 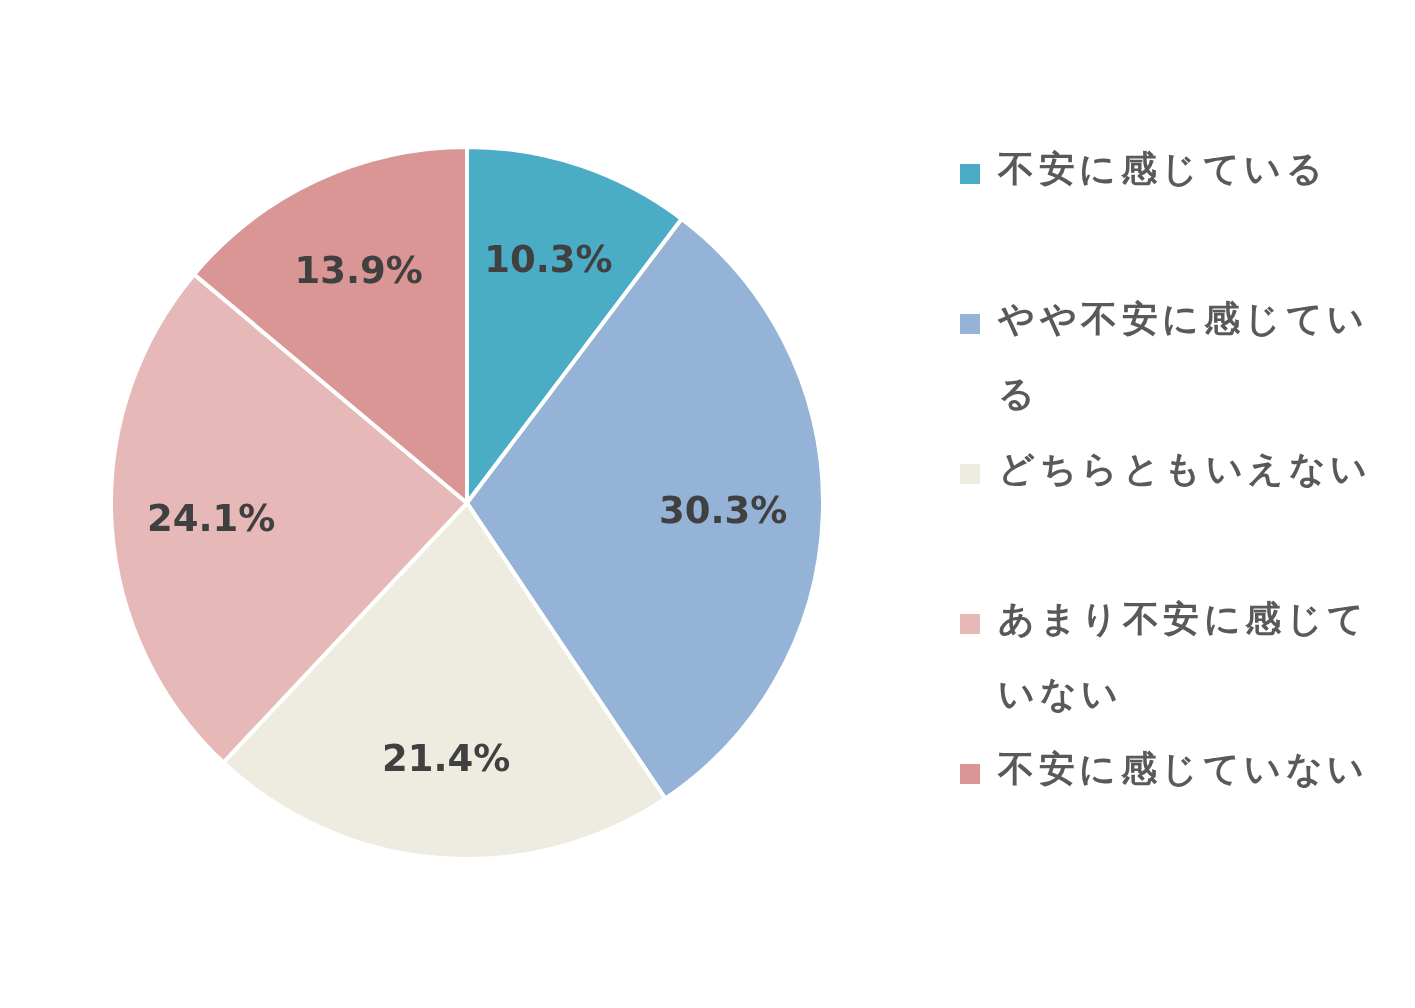 I want to click on data-label: 30.3%, so click(x=723, y=510).